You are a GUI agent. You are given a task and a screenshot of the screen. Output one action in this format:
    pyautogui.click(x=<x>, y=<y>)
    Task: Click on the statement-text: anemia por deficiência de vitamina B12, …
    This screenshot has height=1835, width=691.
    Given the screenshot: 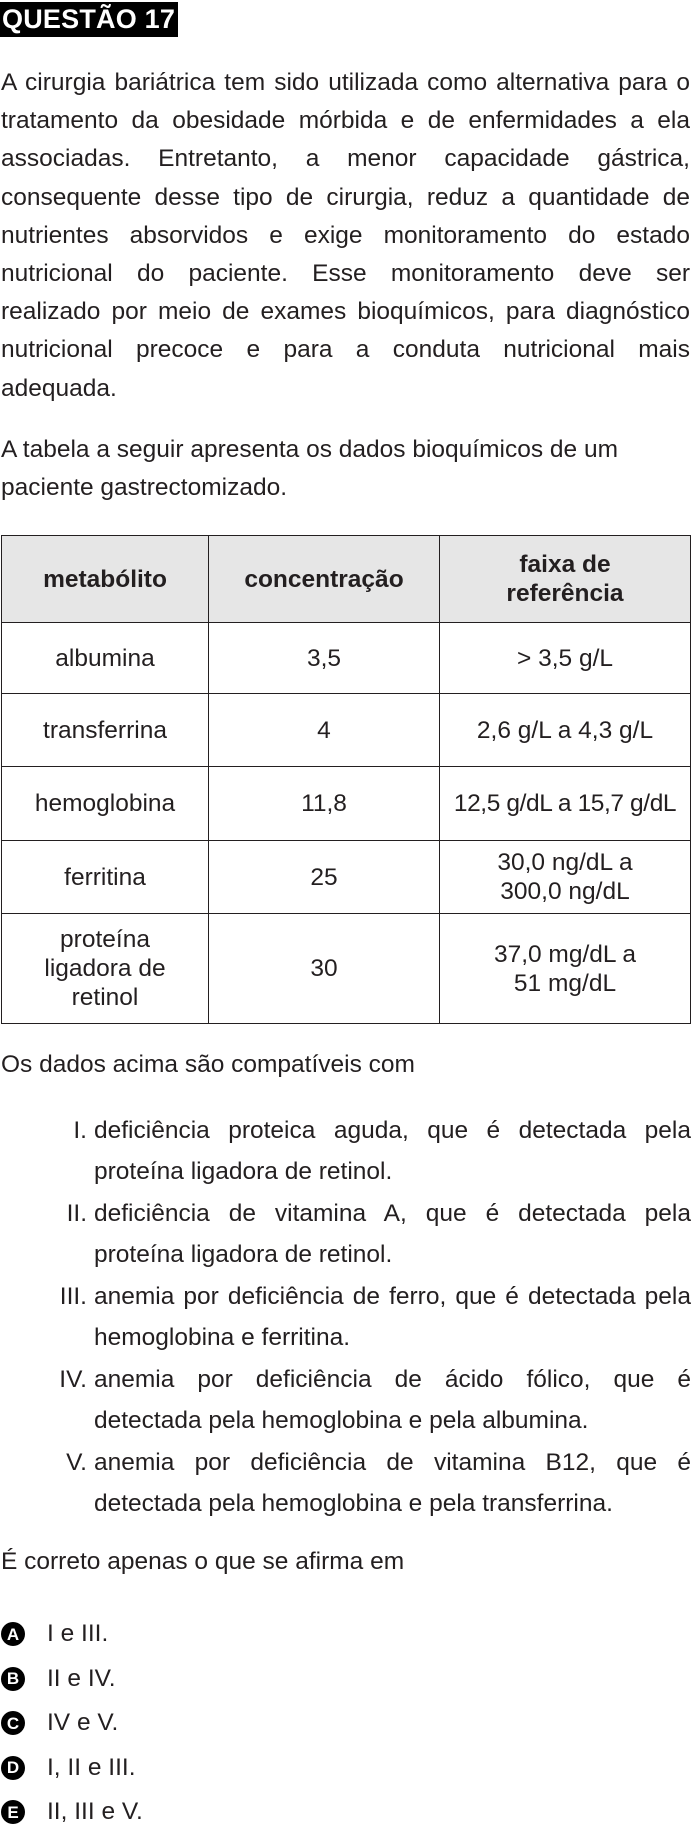 What is the action you would take?
    pyautogui.click(x=392, y=1483)
    